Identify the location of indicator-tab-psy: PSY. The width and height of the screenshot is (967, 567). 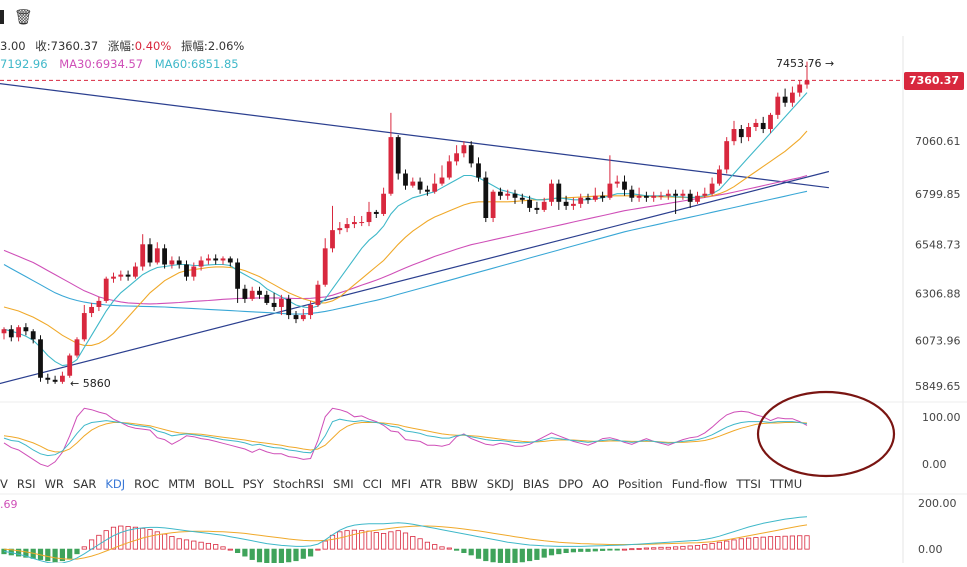
(253, 484).